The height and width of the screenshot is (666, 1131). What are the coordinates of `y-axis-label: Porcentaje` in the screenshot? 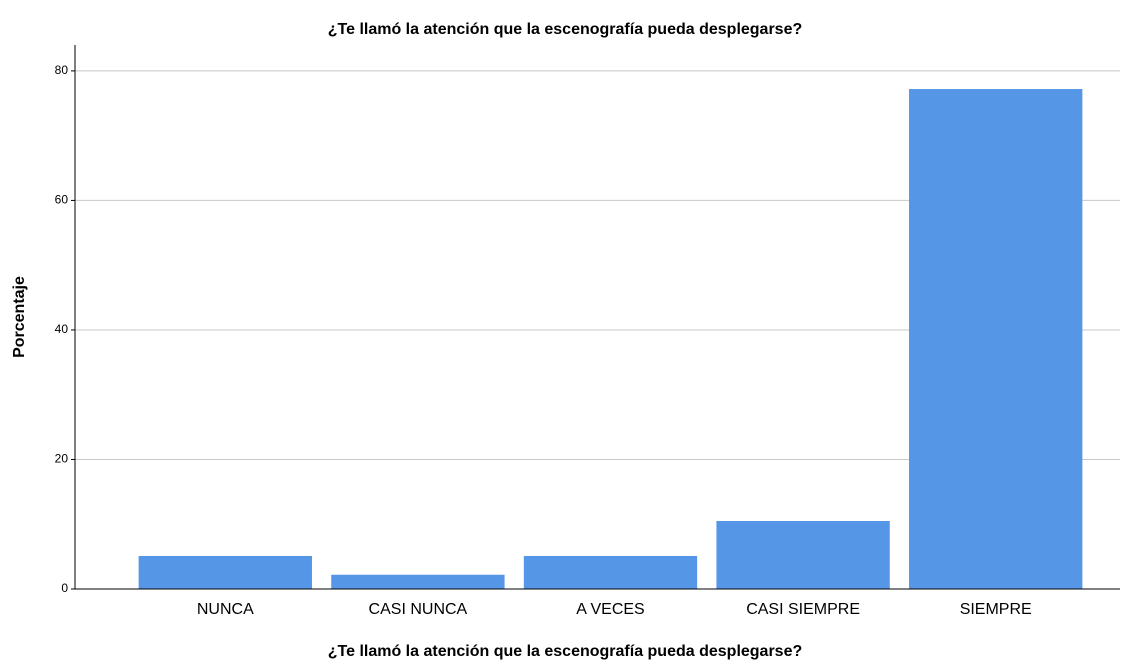 It's located at (19, 317).